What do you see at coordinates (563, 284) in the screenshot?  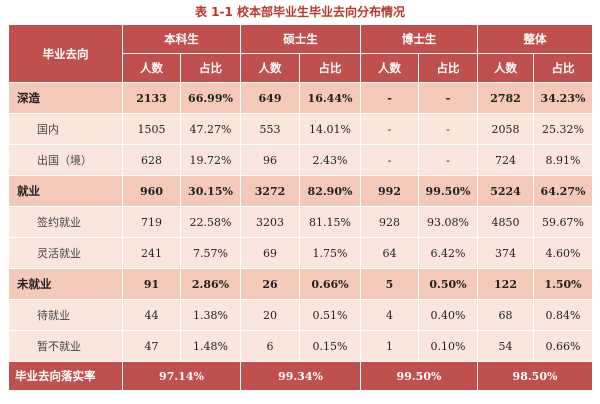 I see `ratio-cell: 1.50%` at bounding box center [563, 284].